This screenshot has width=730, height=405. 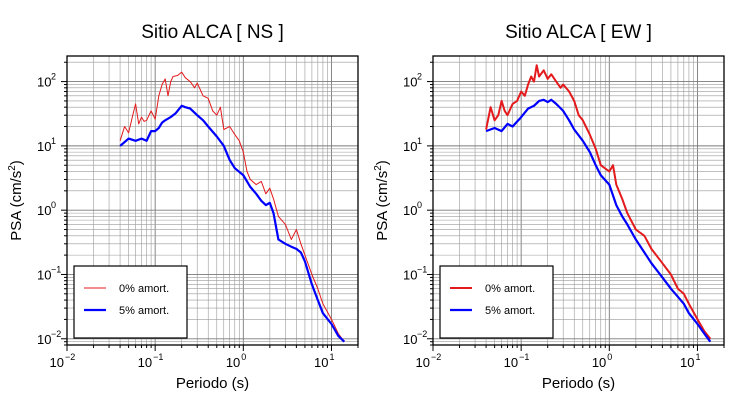 I want to click on chart-title: Sitio ALCA [ NS ], so click(x=212, y=32).